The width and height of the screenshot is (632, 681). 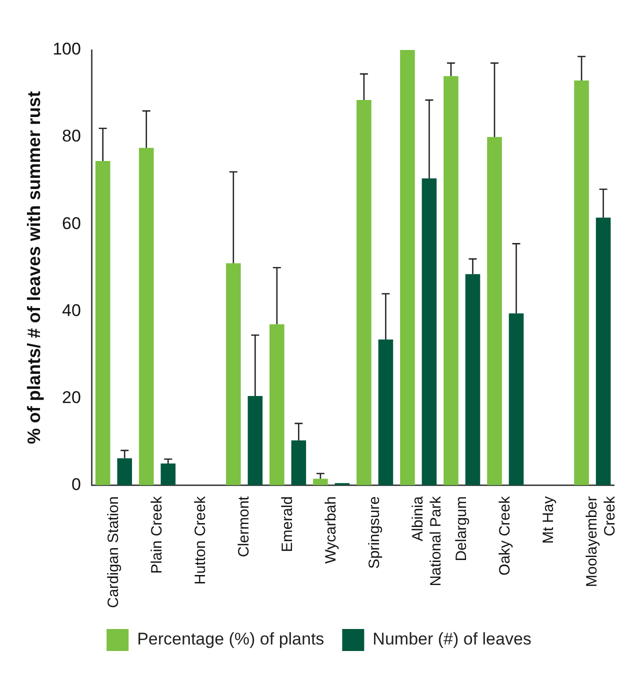 I want to click on x-tick-label: Plain Creek, so click(x=157, y=535).